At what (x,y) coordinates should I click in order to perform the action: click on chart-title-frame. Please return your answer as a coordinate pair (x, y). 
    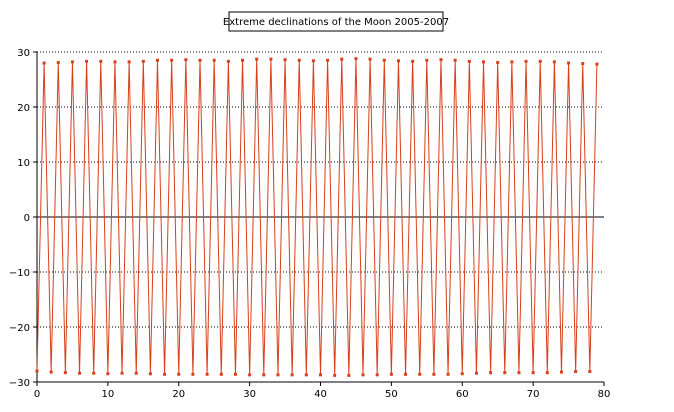
    Looking at the image, I should click on (336, 21).